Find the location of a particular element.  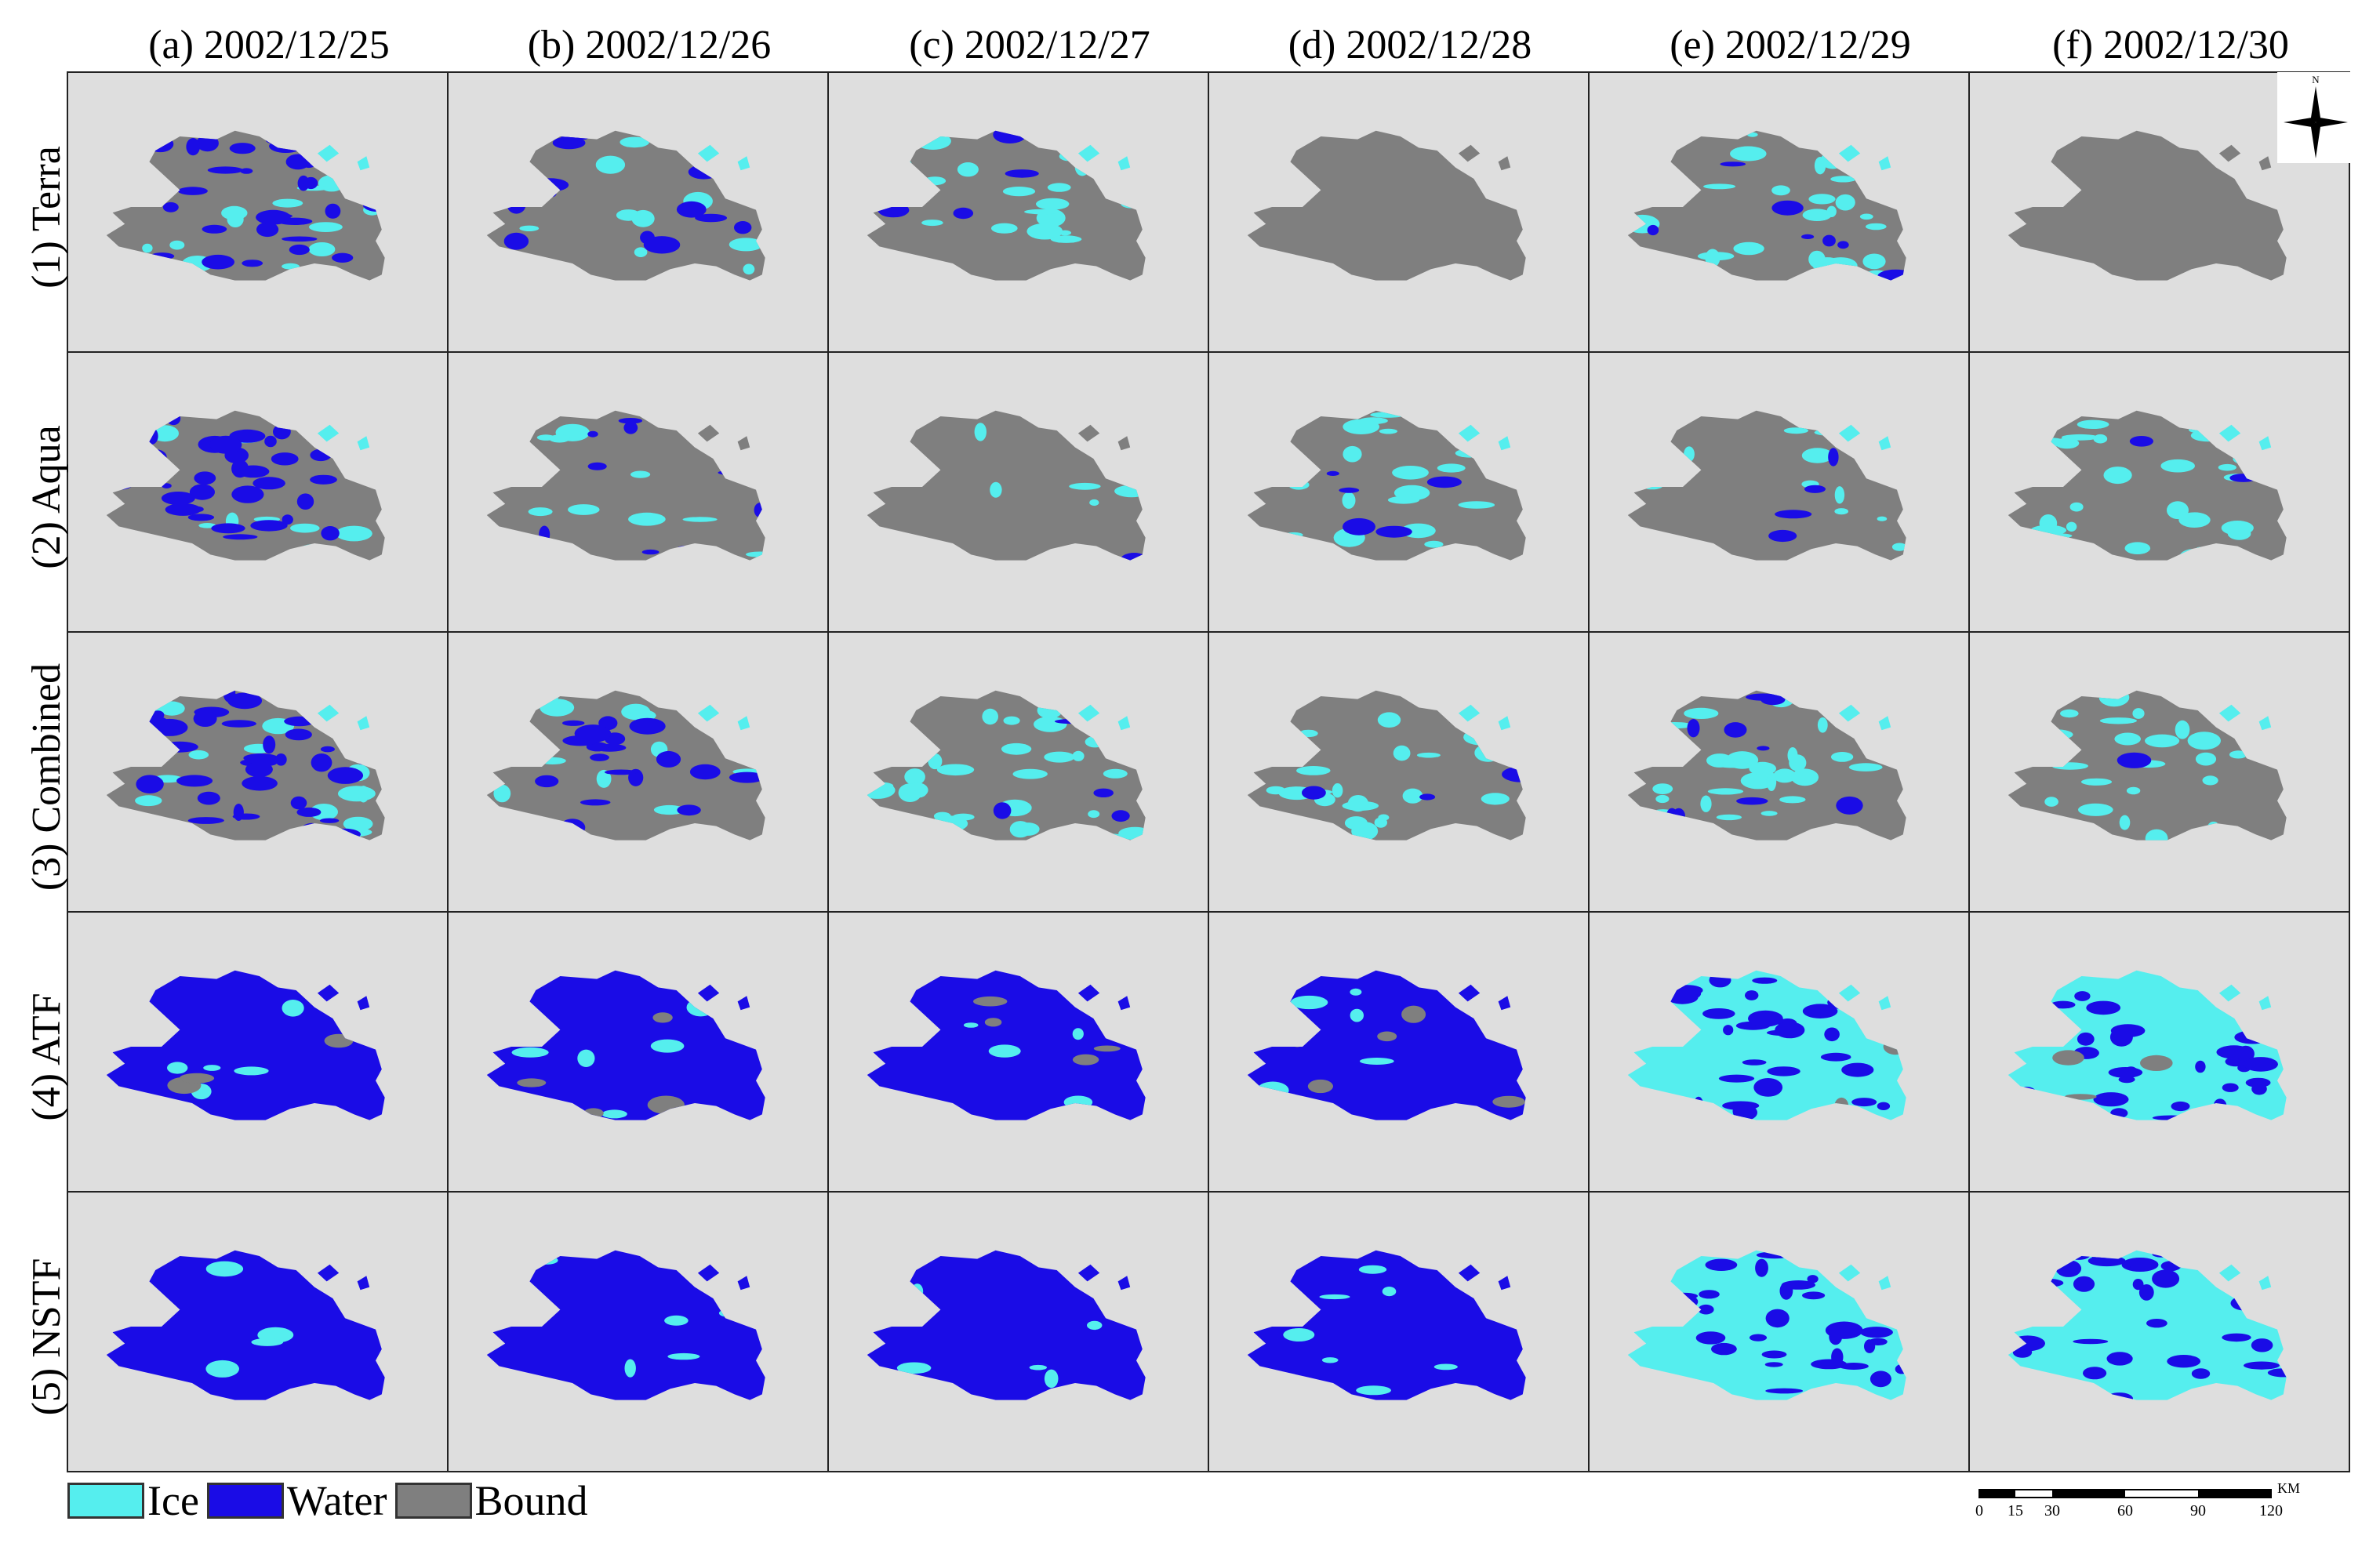

scale-tick-0: 0 is located at coordinates (1979, 1511).